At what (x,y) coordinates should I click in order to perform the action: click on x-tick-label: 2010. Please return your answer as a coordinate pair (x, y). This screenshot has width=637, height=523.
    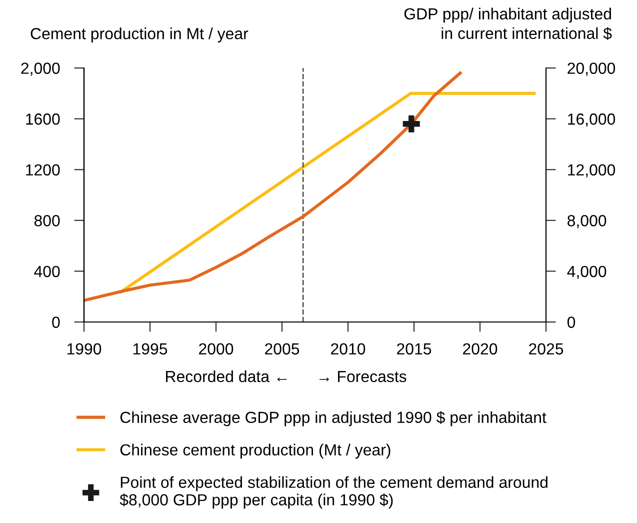
    Looking at the image, I should click on (348, 349).